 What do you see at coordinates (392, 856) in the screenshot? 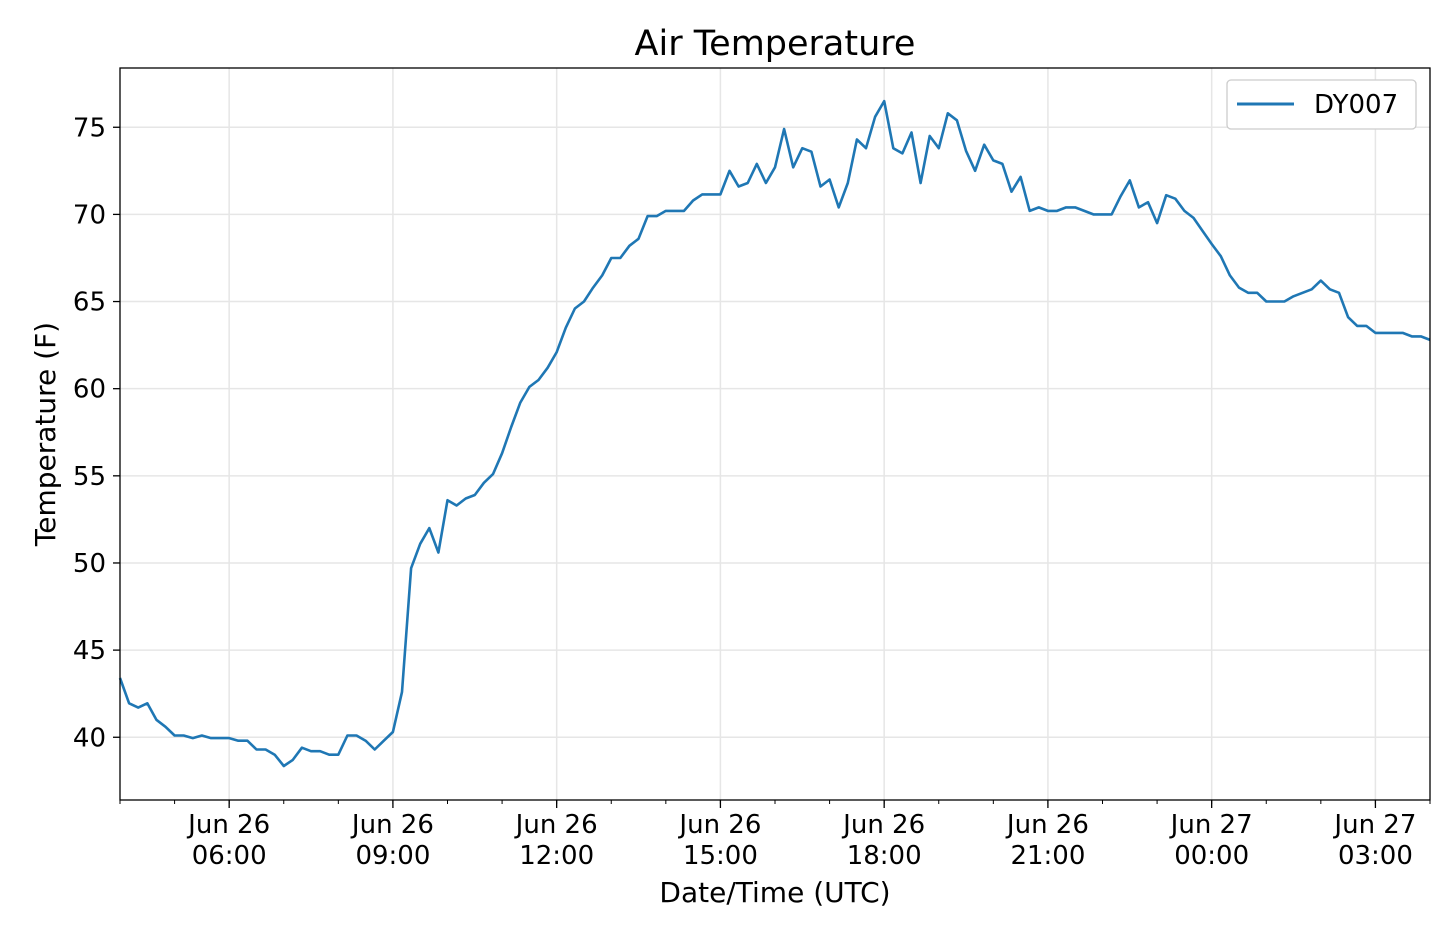
I see `x-tick-label-time: 09:00` at bounding box center [392, 856].